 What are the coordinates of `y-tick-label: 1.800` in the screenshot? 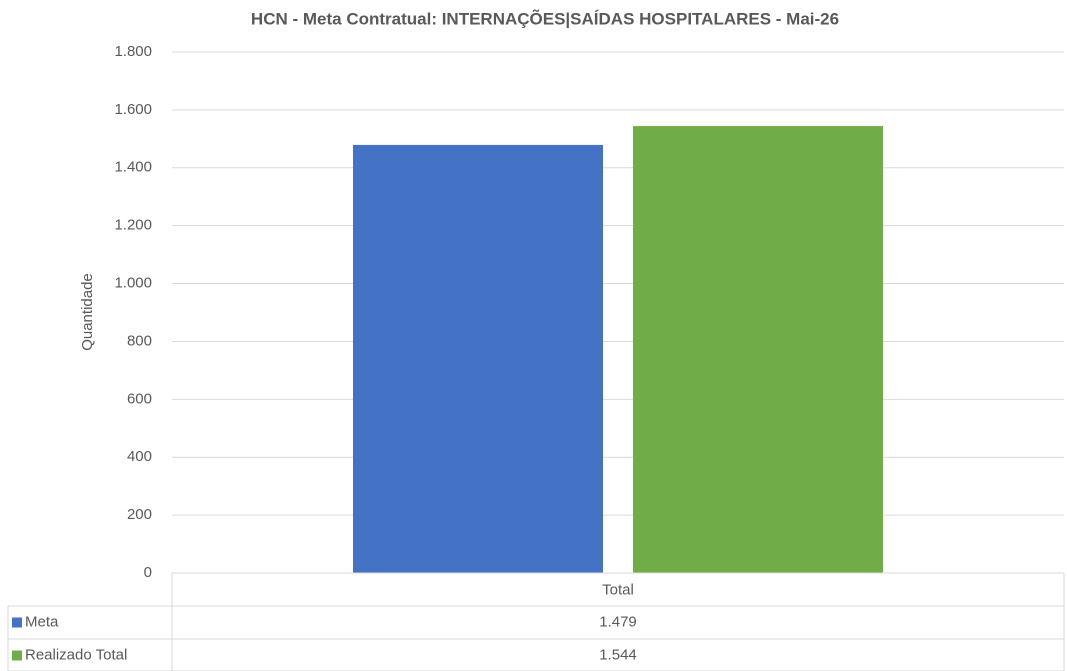 It's located at (133, 51).